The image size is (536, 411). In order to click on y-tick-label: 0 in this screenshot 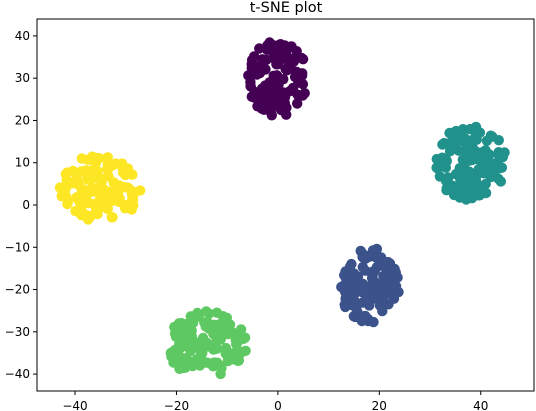, I will do `click(26, 205)`.